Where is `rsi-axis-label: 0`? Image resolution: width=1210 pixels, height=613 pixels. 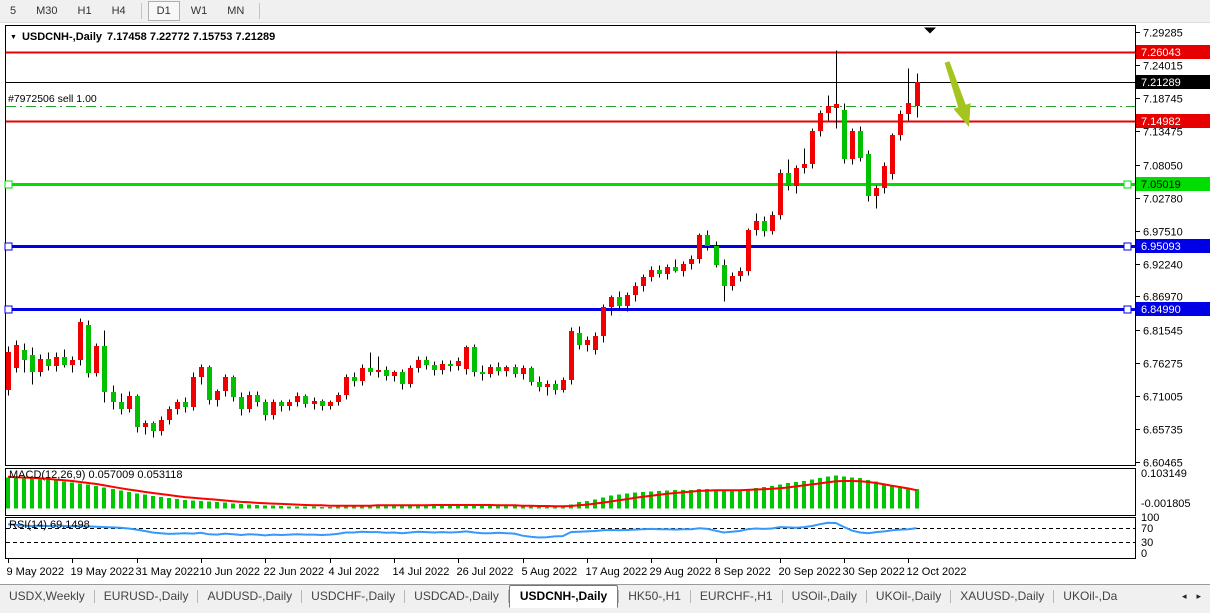
rsi-axis-label: 0 is located at coordinates (1144, 554).